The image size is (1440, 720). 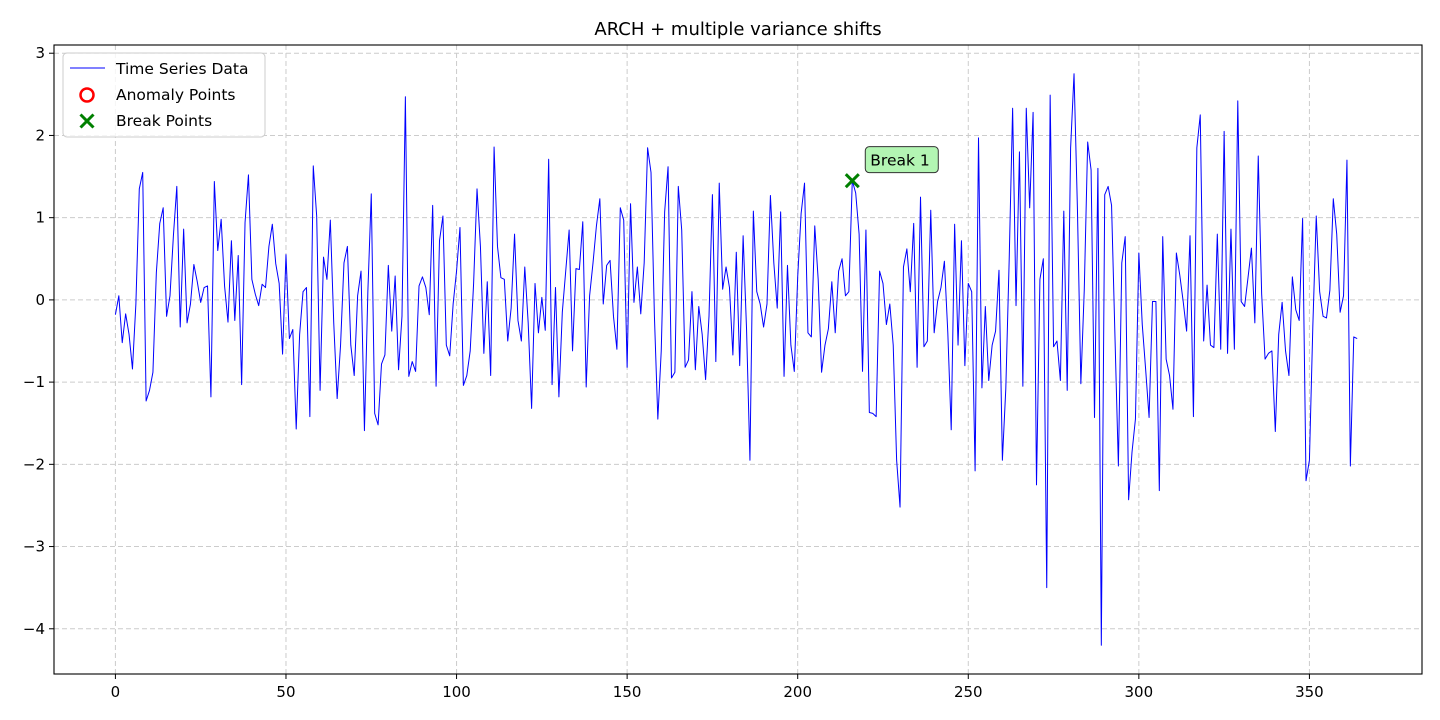 I want to click on x-tick-label: 350, so click(x=1309, y=692).